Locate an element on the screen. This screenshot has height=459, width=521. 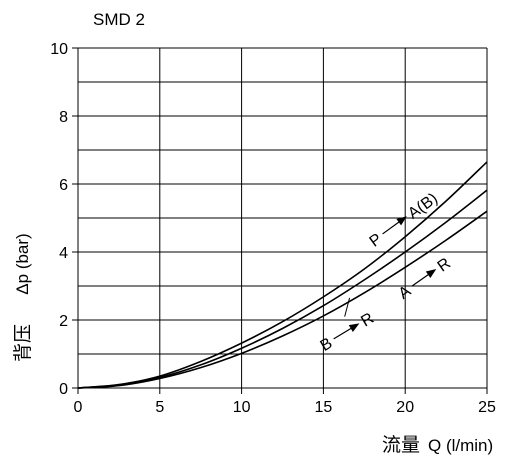
x-axis-label: Q (l/min) is located at coordinates (460, 445).